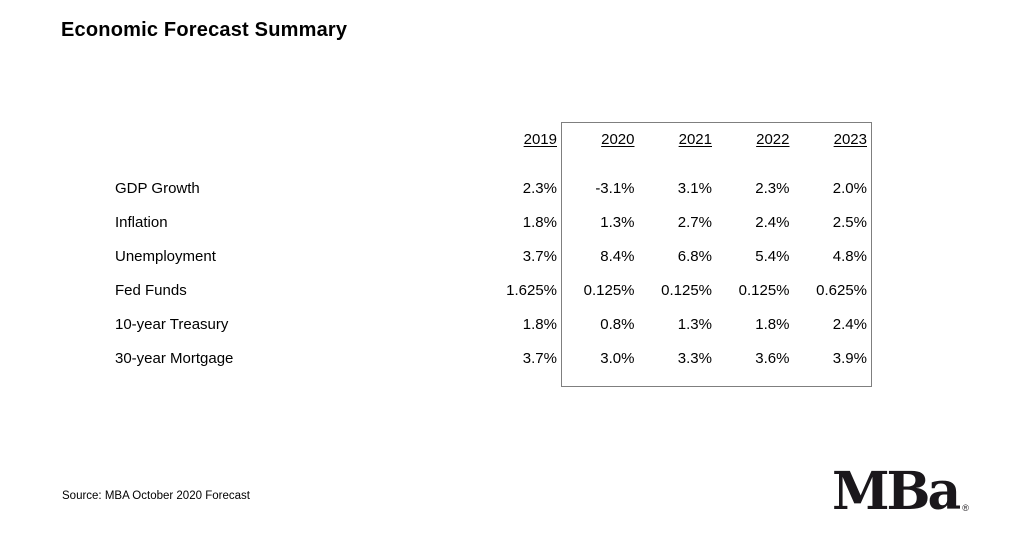 This screenshot has height=546, width=1024. Describe the element at coordinates (617, 256) in the screenshot. I see `cell-unemployment-2020: 8.4%` at that location.